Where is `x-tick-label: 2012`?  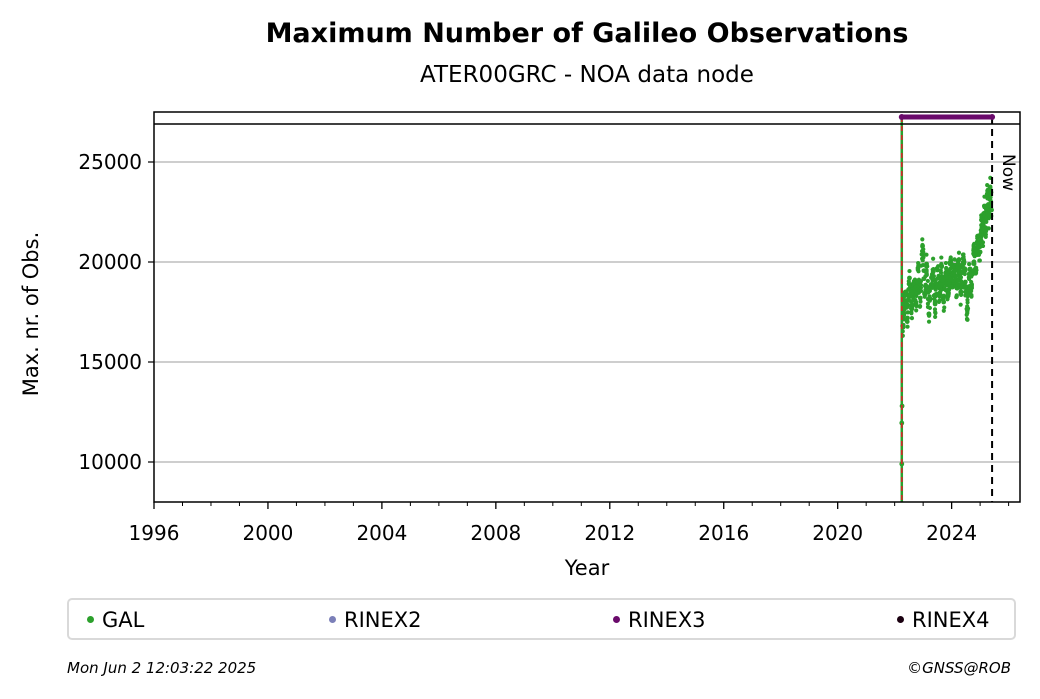 x-tick-label: 2012 is located at coordinates (609, 533).